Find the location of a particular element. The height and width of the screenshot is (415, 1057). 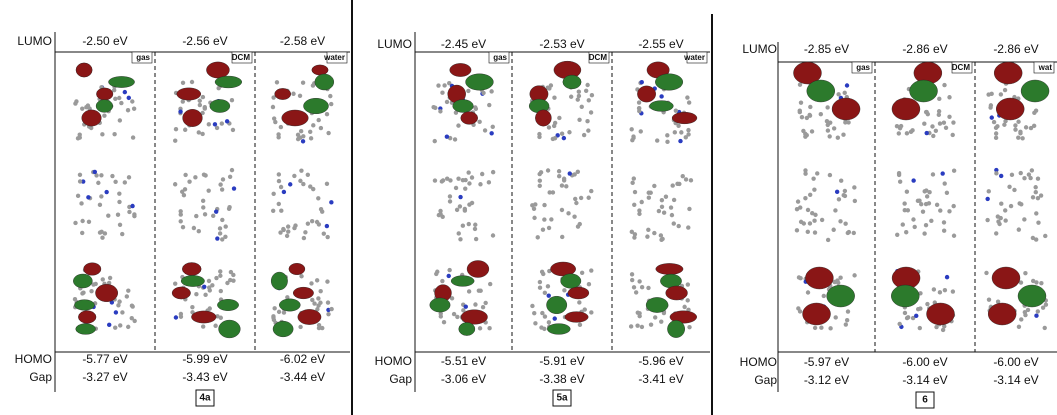

solvent-tag: gas is located at coordinates (143, 57).